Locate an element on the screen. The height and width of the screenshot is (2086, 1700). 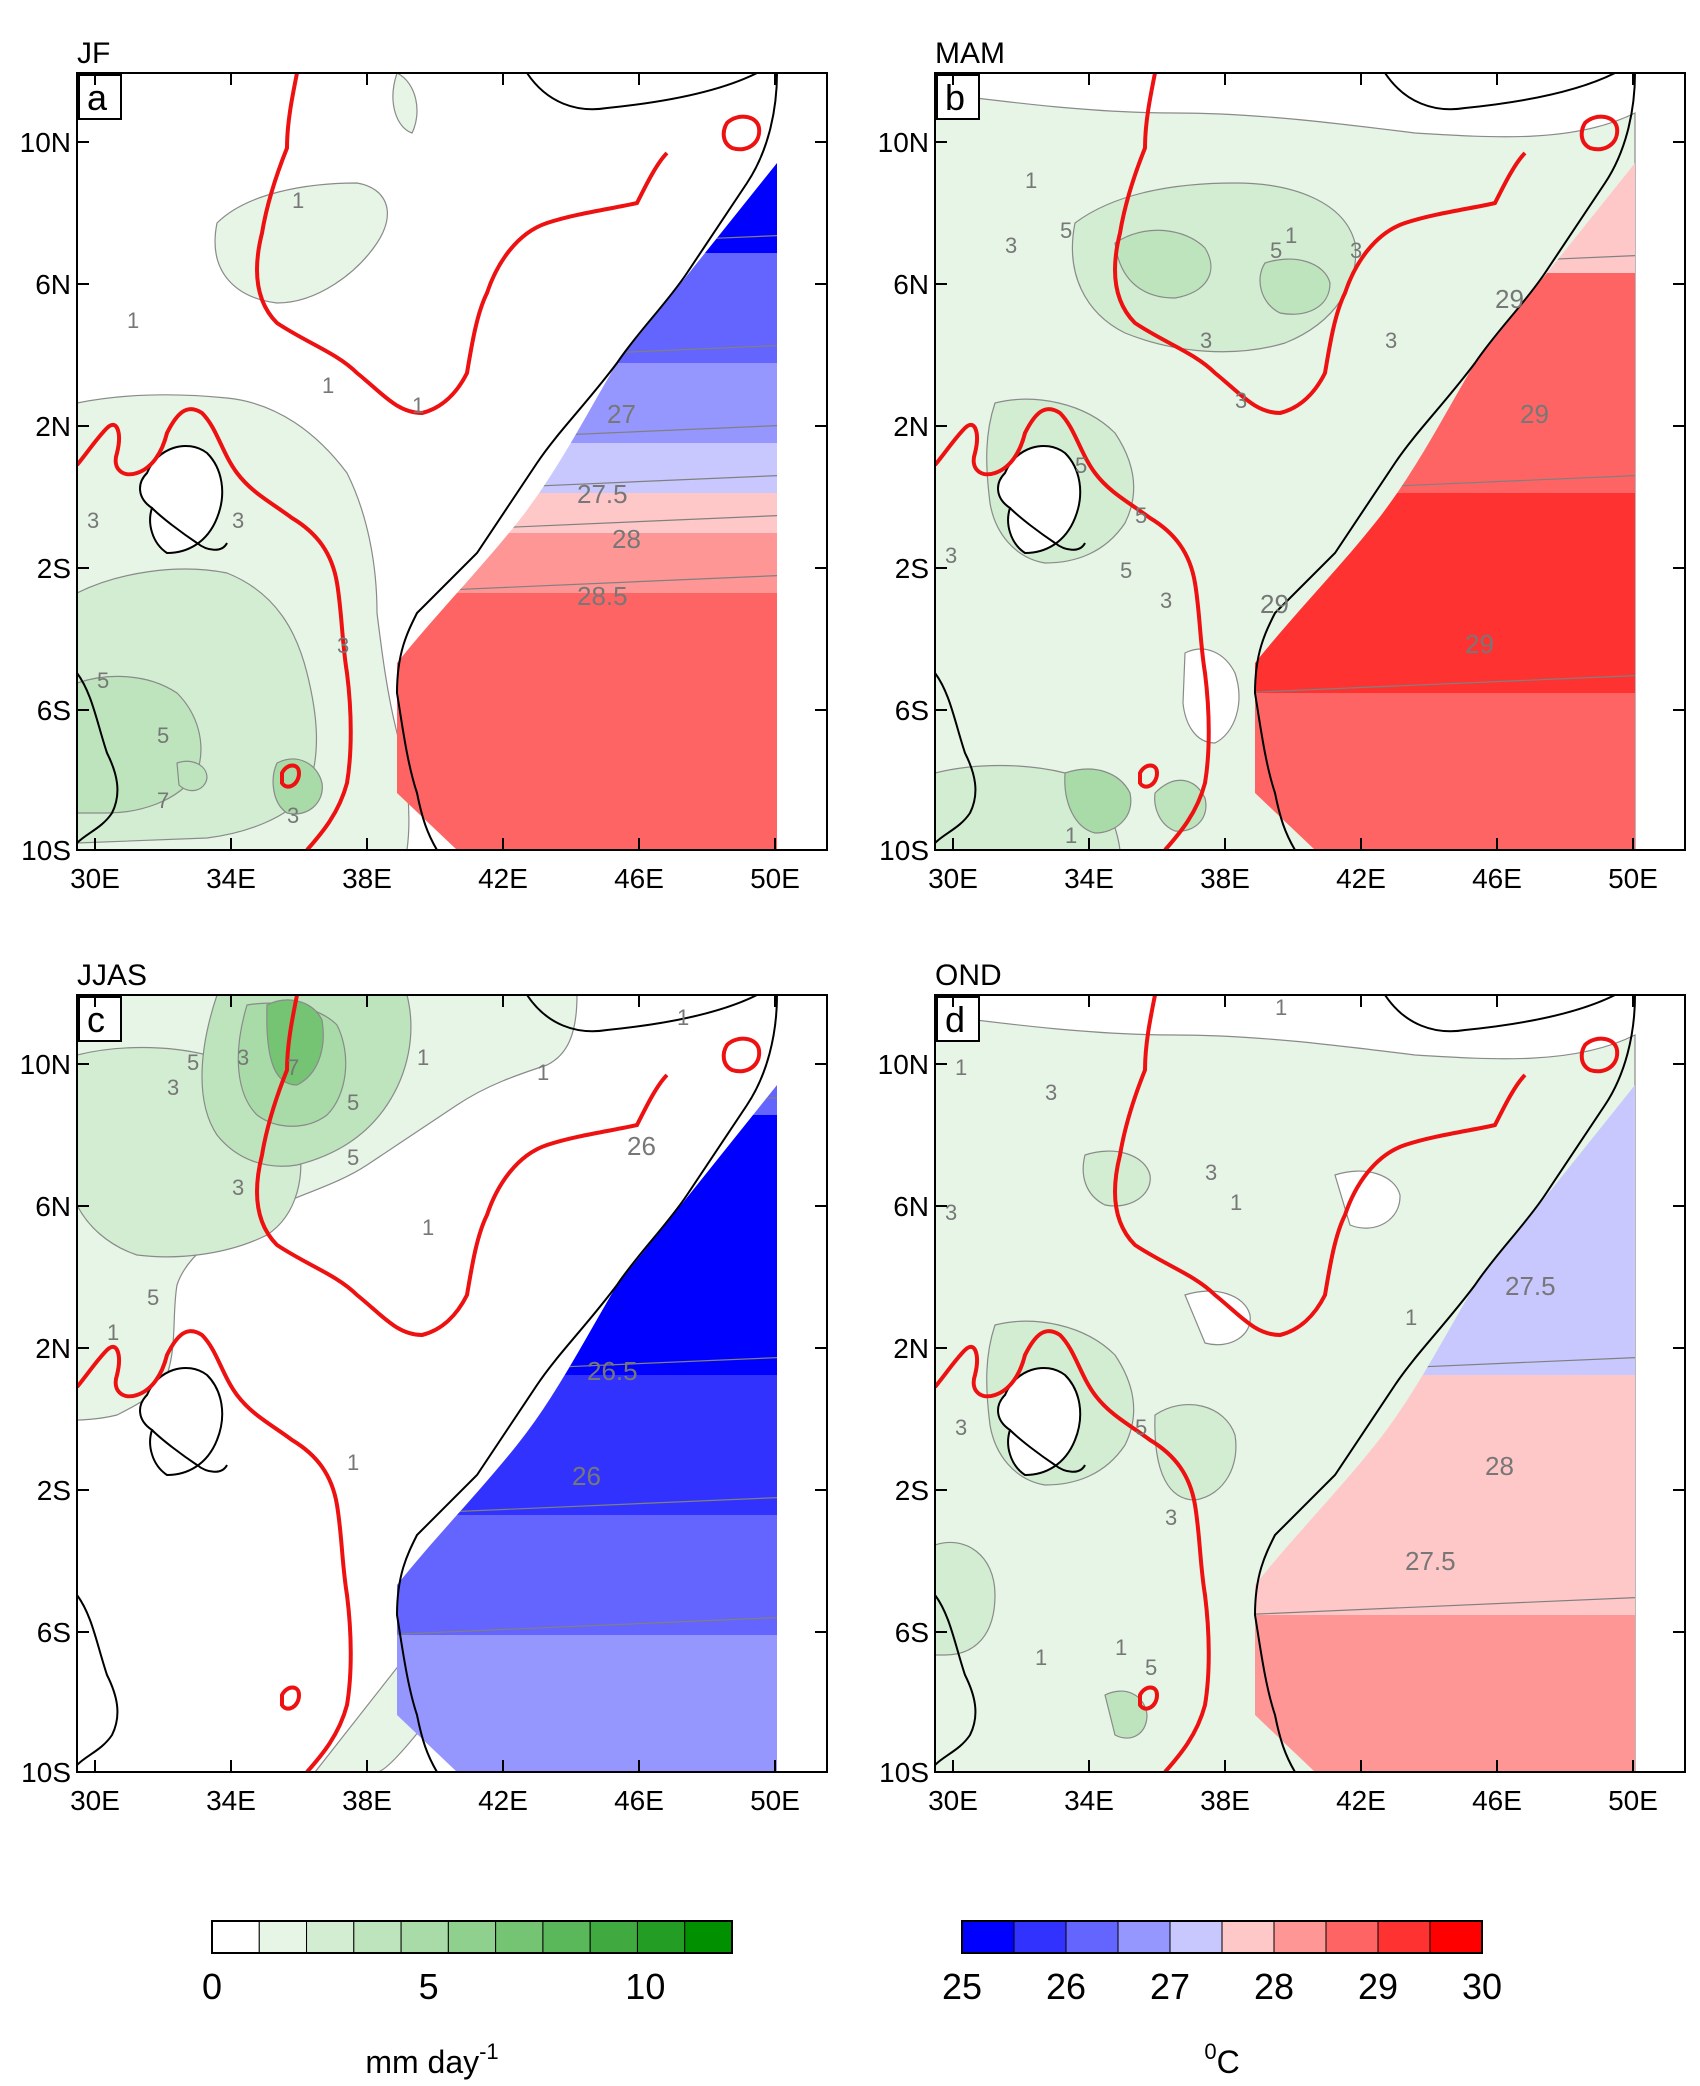
lake-victoria is located at coordinates (181, 1421).